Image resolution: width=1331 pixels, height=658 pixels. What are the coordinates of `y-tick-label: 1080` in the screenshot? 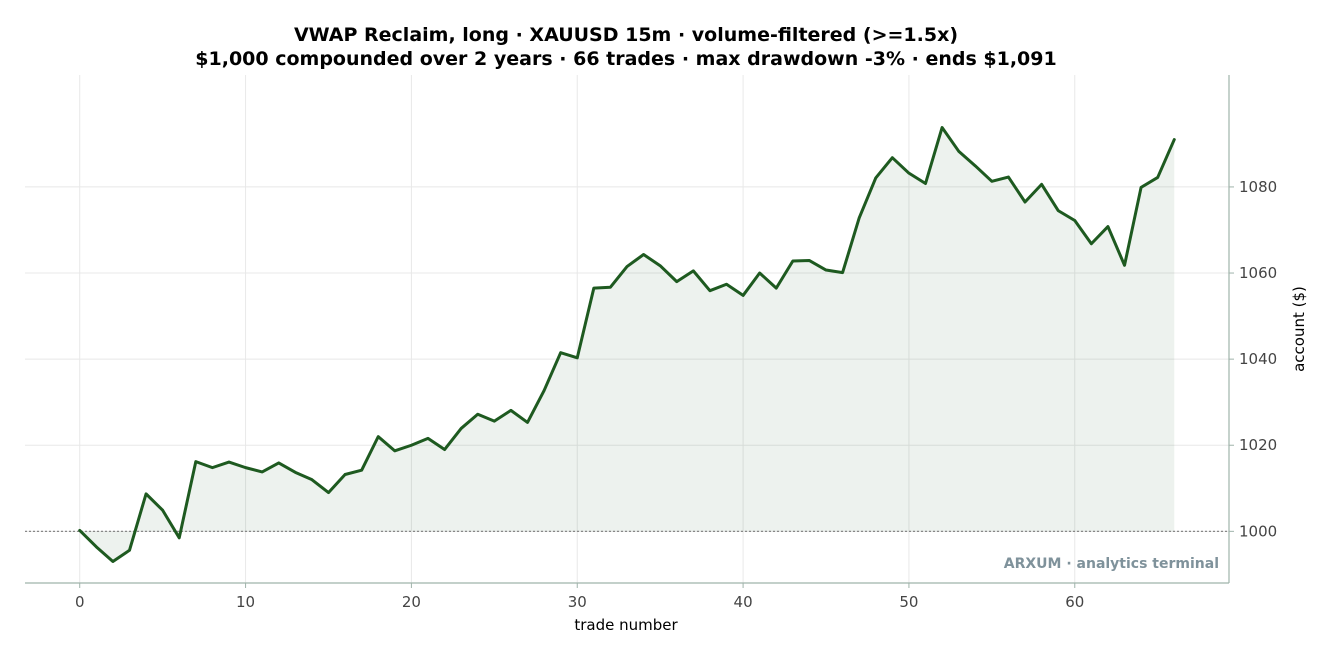 It's located at (1258, 187).